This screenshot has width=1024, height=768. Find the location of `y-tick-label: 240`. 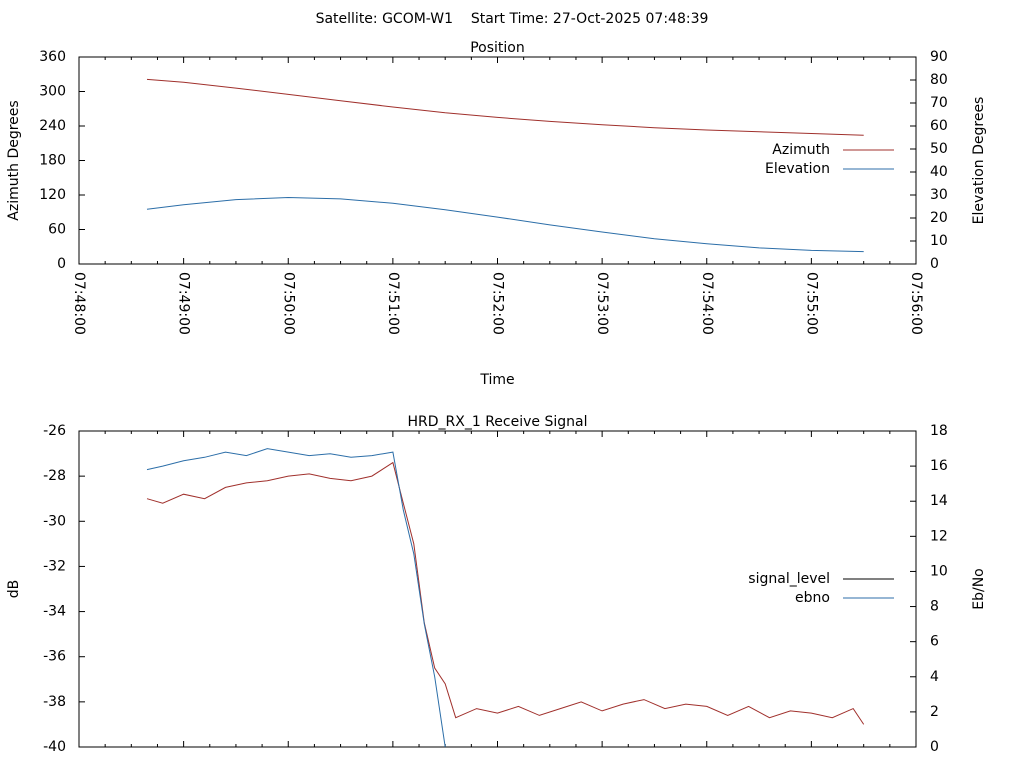

y-tick-label: 240 is located at coordinates (52, 126).